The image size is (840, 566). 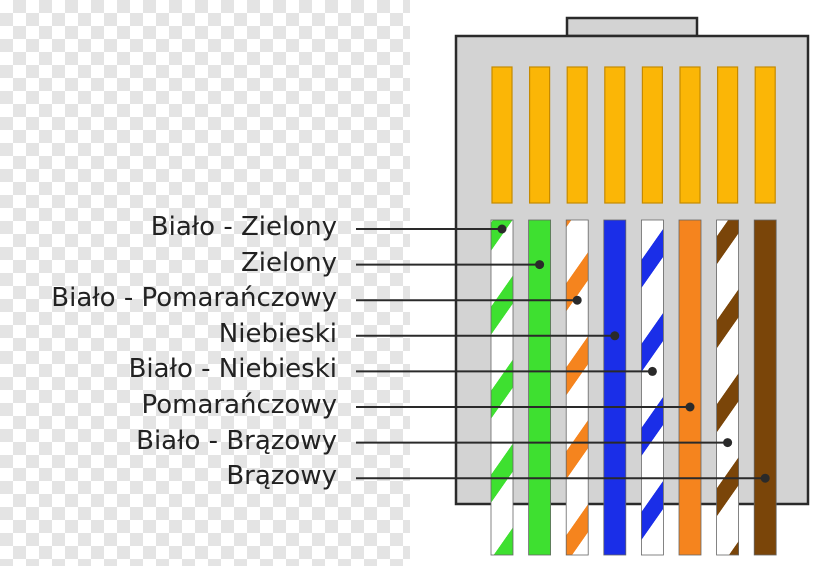 What do you see at coordinates (239, 405) in the screenshot?
I see `wire-label-6: Pomarańczowy` at bounding box center [239, 405].